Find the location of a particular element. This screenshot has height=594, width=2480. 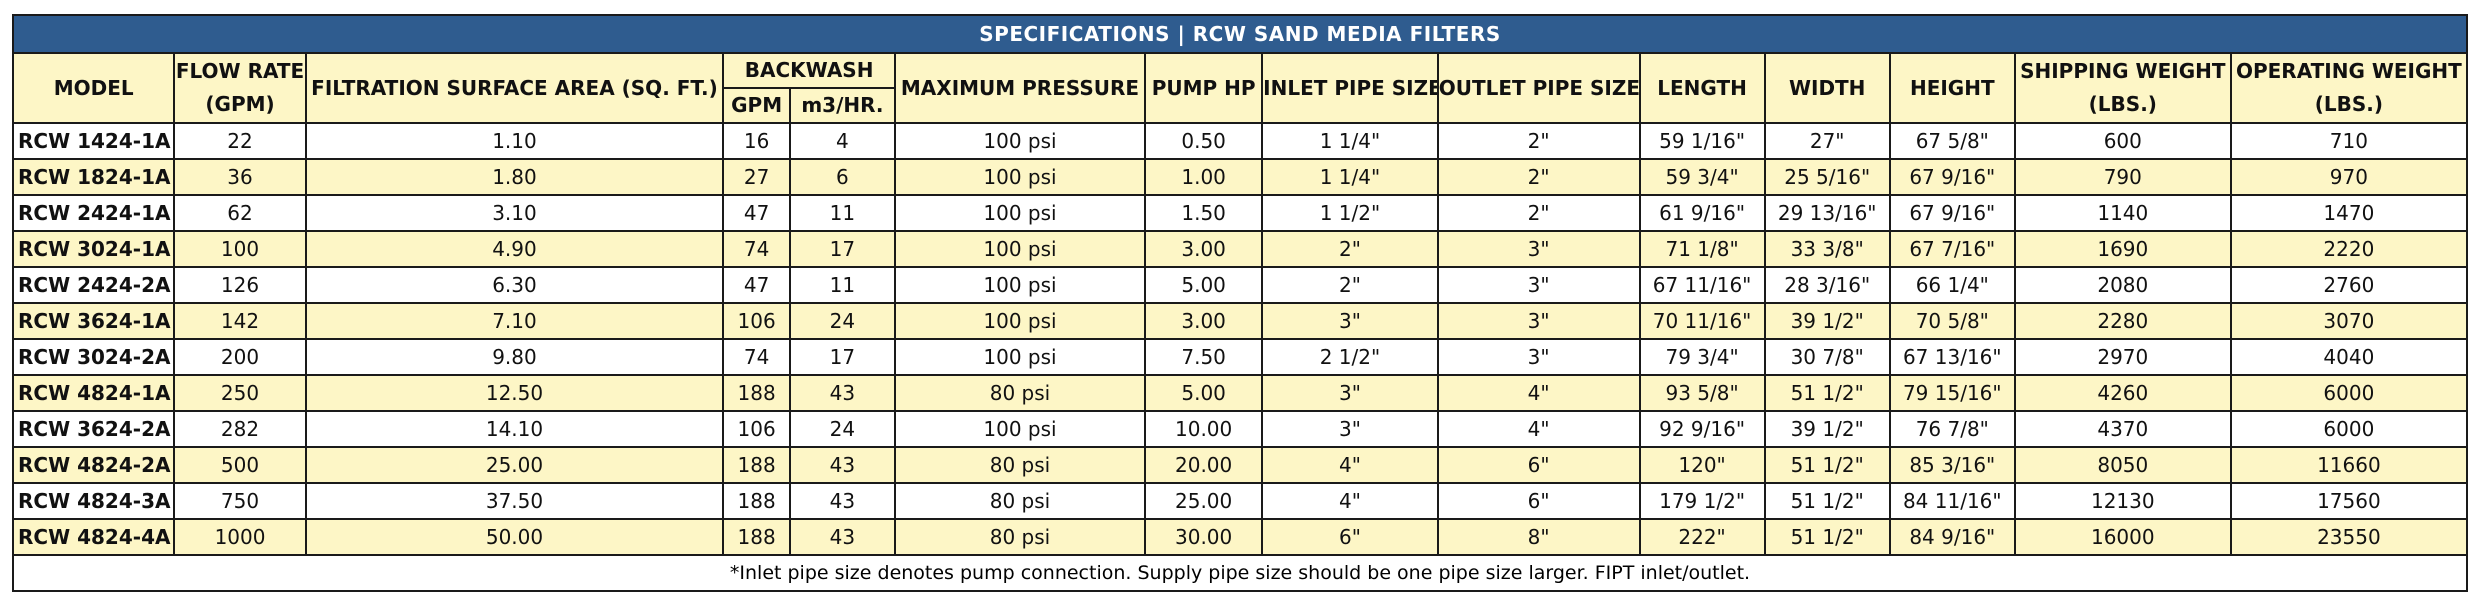

cell-model: RCW 3024-2A is located at coordinates (93, 357).